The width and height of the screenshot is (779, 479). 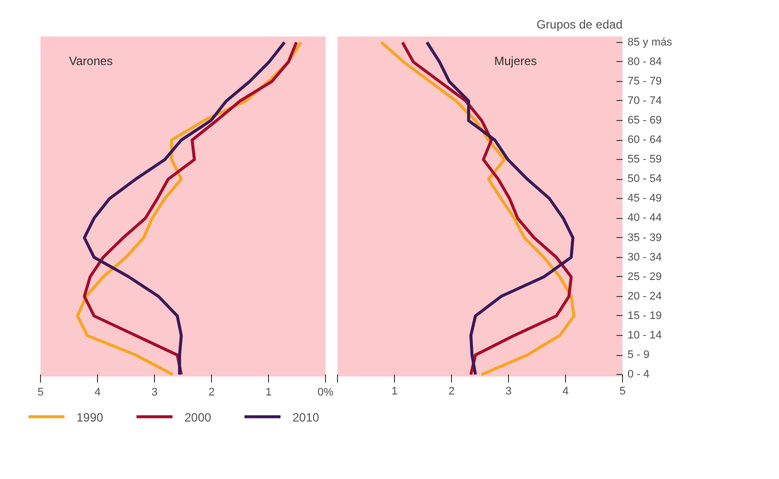 What do you see at coordinates (90, 417) in the screenshot?
I see `legend-label: 1990` at bounding box center [90, 417].